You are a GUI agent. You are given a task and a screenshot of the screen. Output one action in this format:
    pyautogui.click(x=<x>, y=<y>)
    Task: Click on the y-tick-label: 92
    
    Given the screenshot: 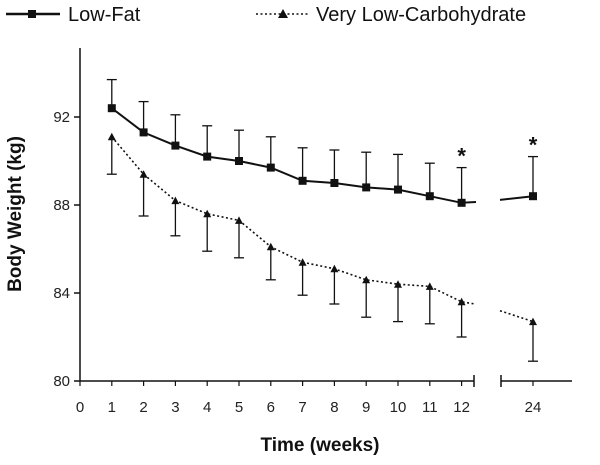 What is the action you would take?
    pyautogui.click(x=61, y=117)
    